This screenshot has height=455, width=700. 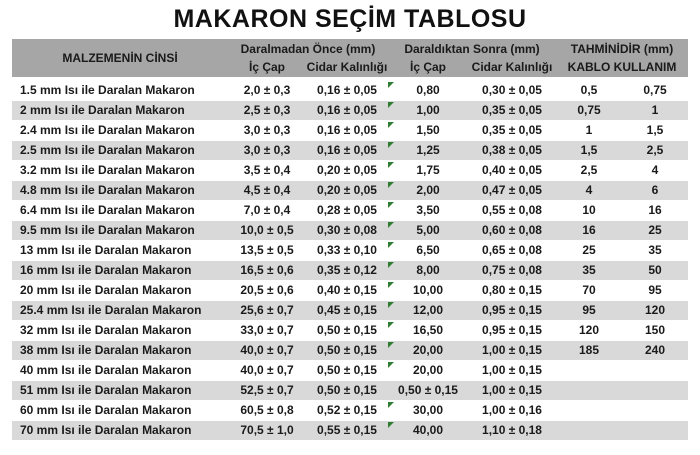 I want to click on cell-ic-cap-sonra-value: 2,00, so click(x=428, y=190).